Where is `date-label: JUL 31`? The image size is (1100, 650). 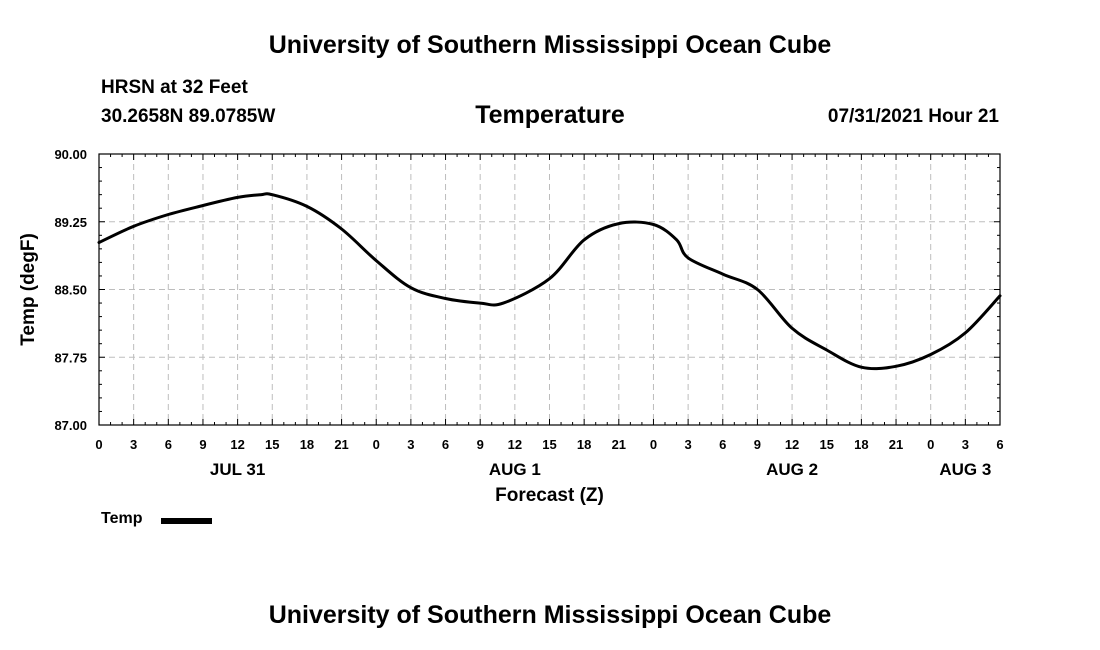 date-label: JUL 31 is located at coordinates (237, 469).